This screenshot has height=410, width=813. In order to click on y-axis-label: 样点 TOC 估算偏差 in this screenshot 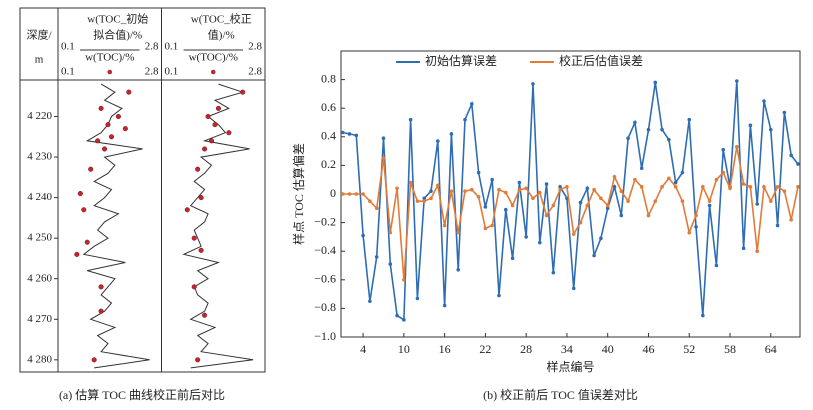, I will do `click(298, 194)`.